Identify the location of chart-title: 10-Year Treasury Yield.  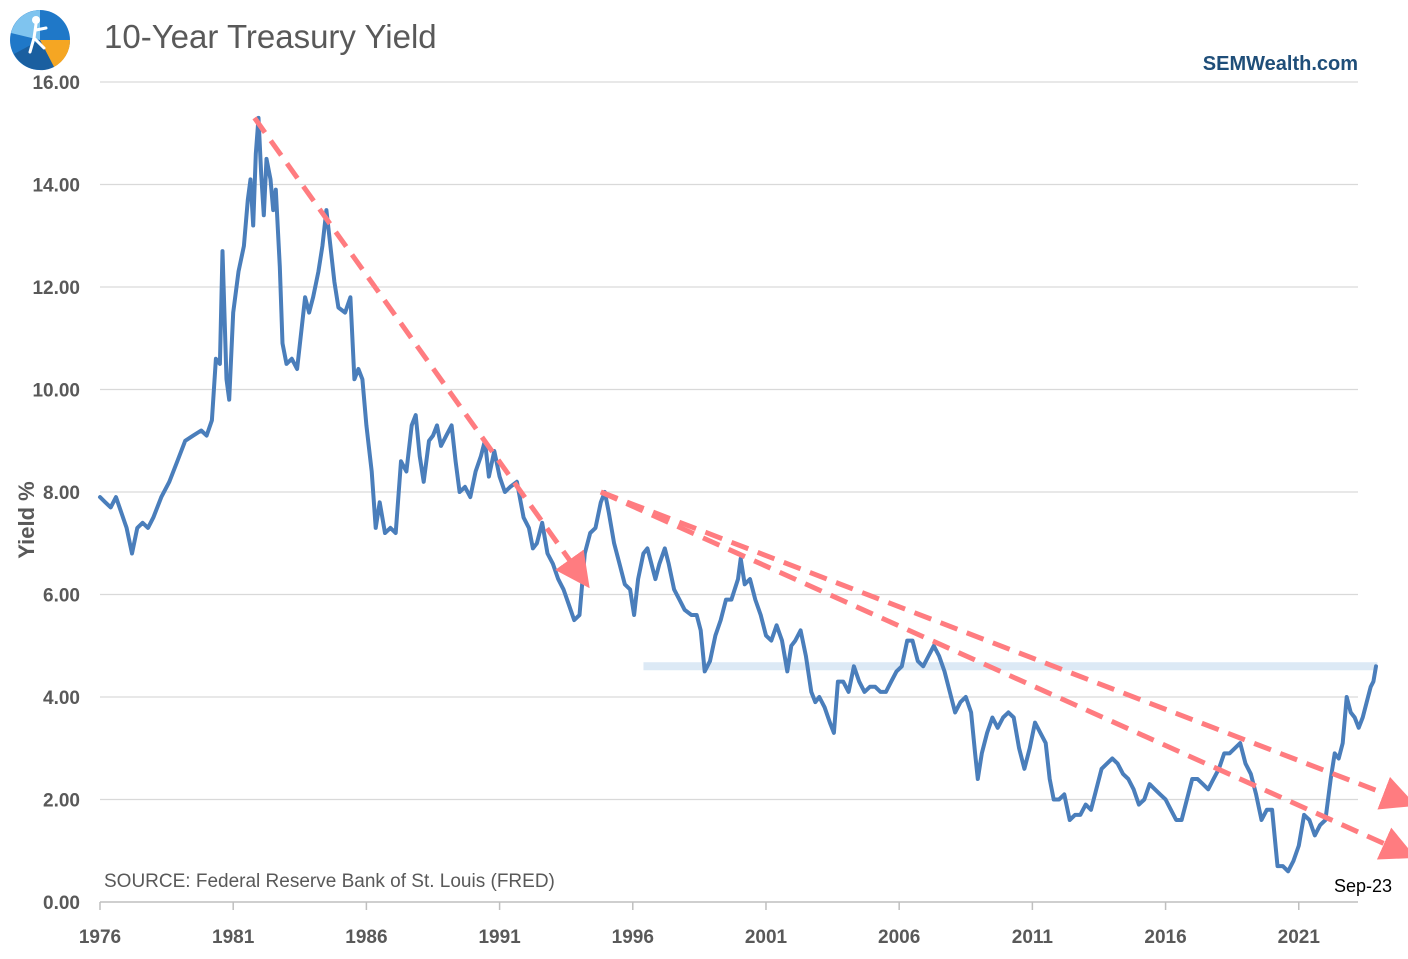
(270, 36).